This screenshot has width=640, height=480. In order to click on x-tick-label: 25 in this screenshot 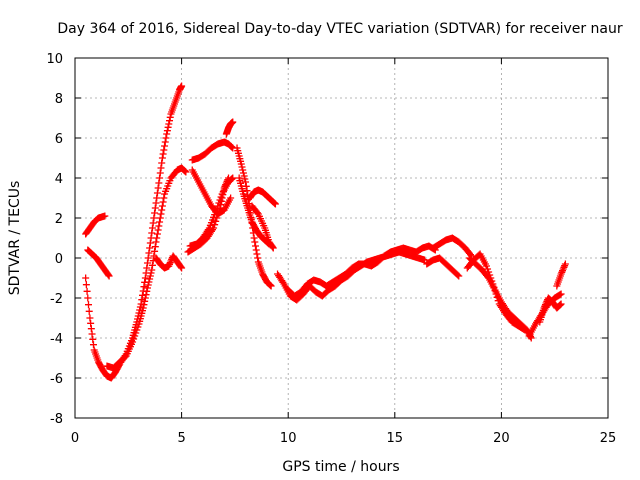, I will do `click(608, 438)`.